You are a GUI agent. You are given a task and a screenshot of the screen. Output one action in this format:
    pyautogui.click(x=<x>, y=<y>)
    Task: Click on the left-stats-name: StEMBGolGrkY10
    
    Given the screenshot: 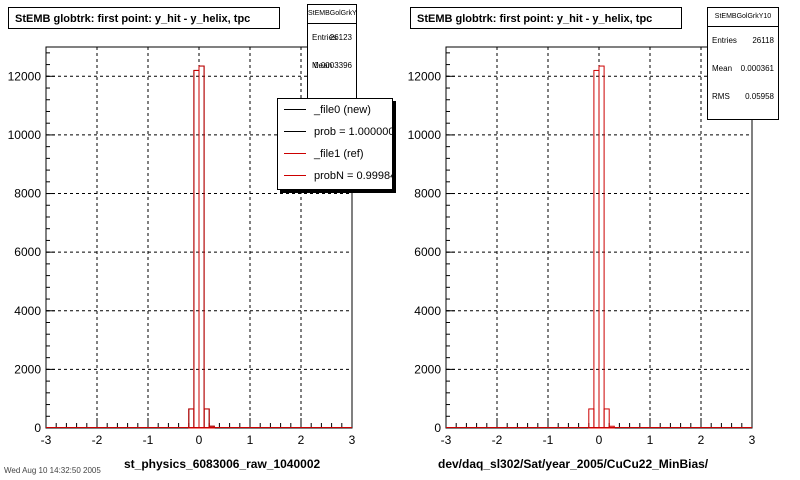 What is the action you would take?
    pyautogui.click(x=332, y=14)
    